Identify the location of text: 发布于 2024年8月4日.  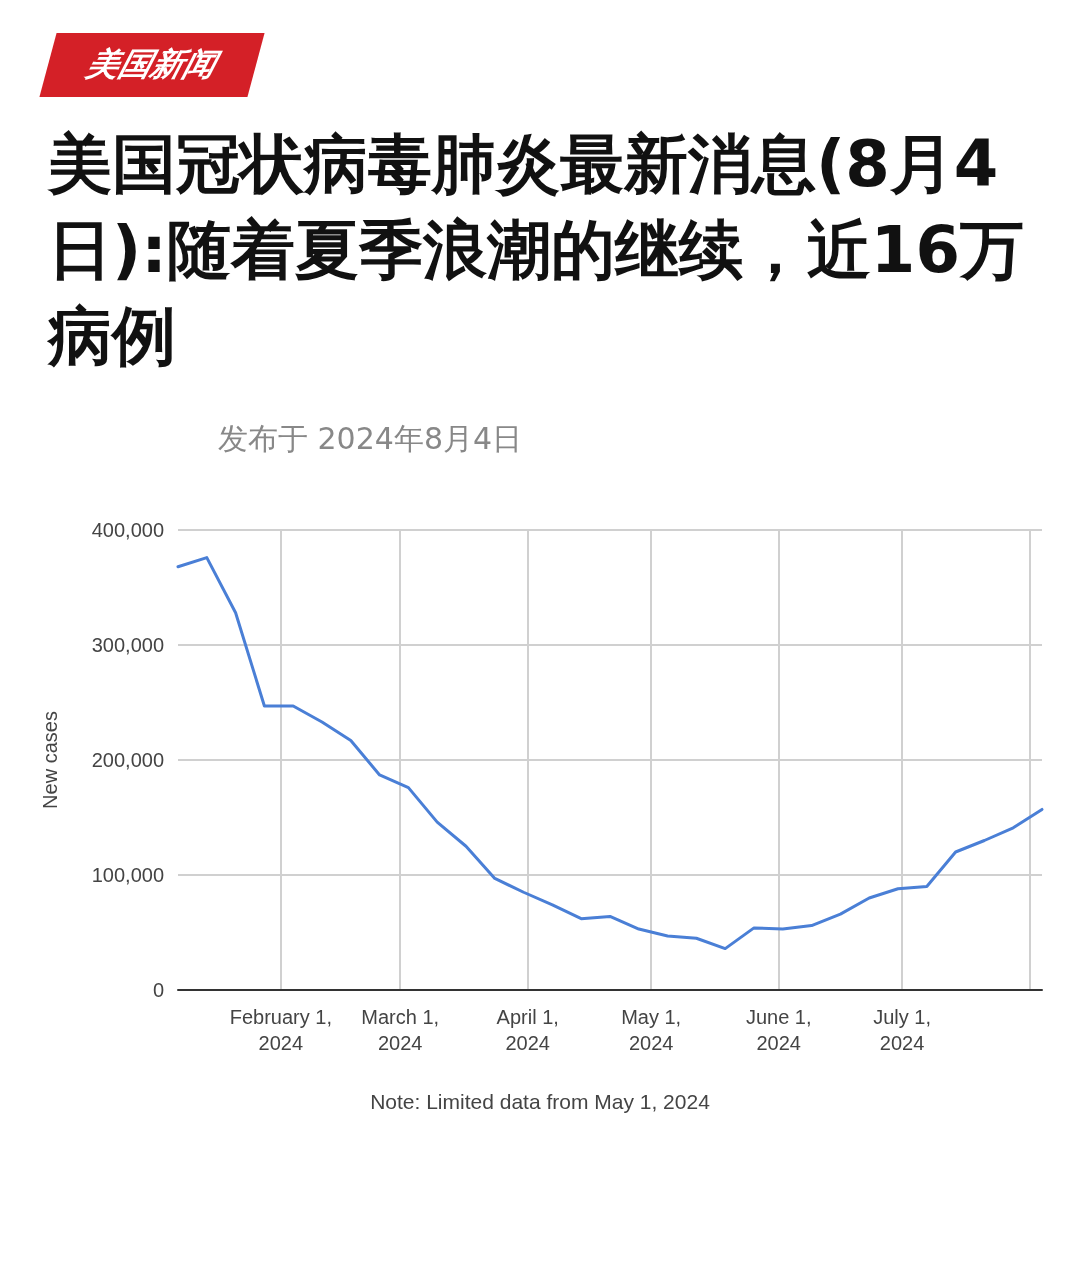
(371, 439).